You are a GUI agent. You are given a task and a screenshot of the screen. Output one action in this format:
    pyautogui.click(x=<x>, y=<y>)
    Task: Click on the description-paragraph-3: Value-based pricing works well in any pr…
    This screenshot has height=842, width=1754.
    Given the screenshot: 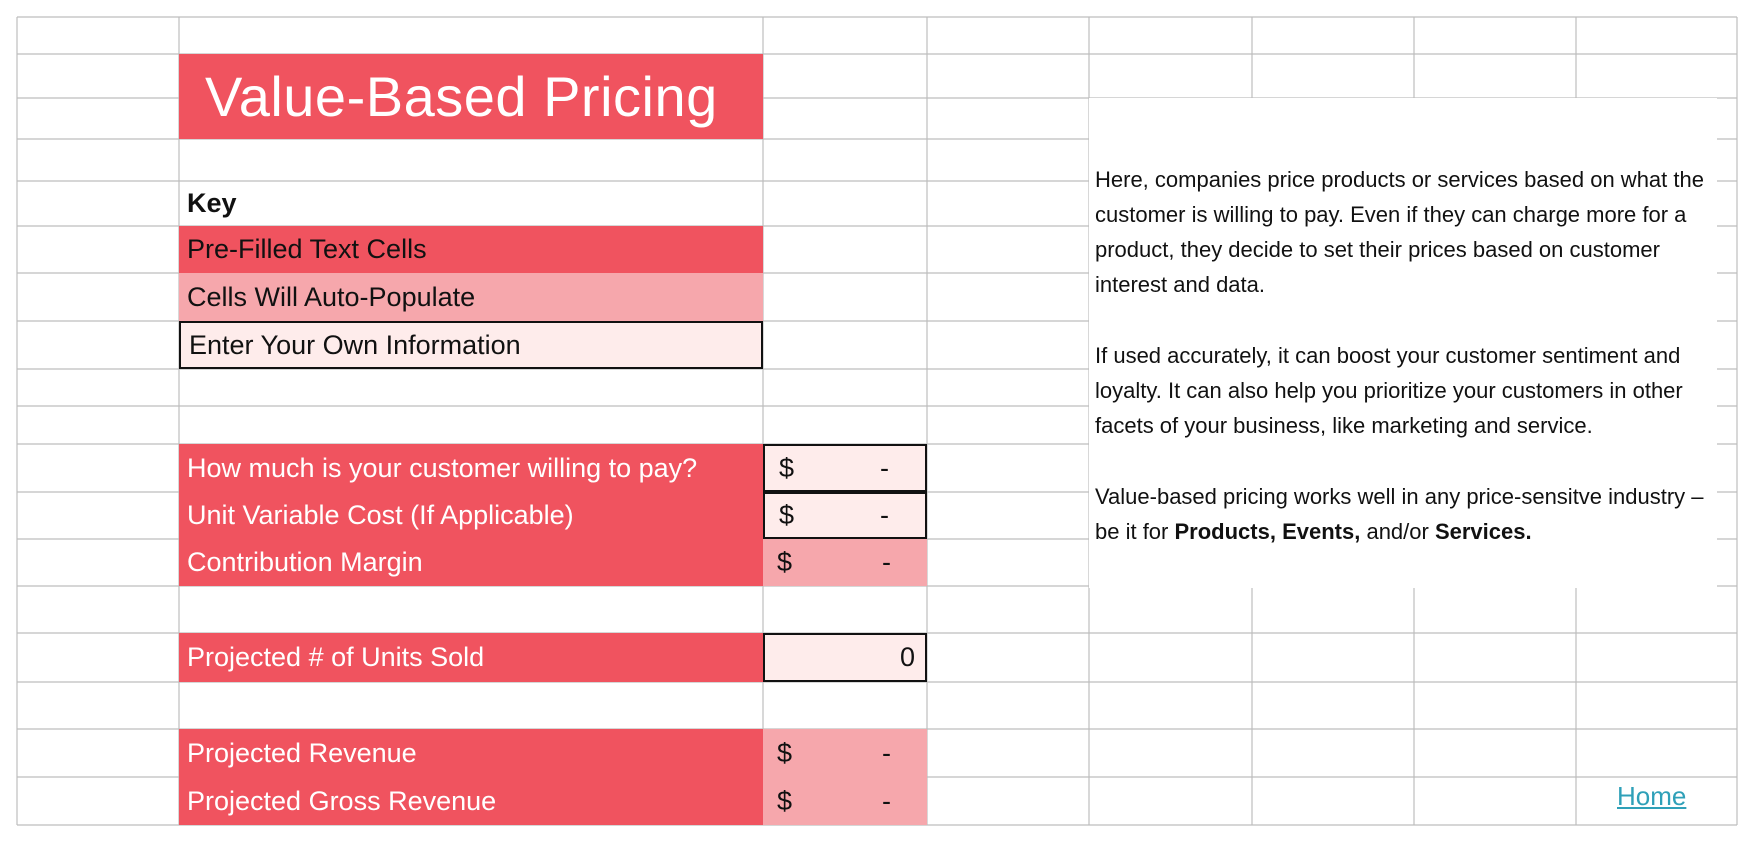 What is the action you would take?
    pyautogui.click(x=1399, y=514)
    